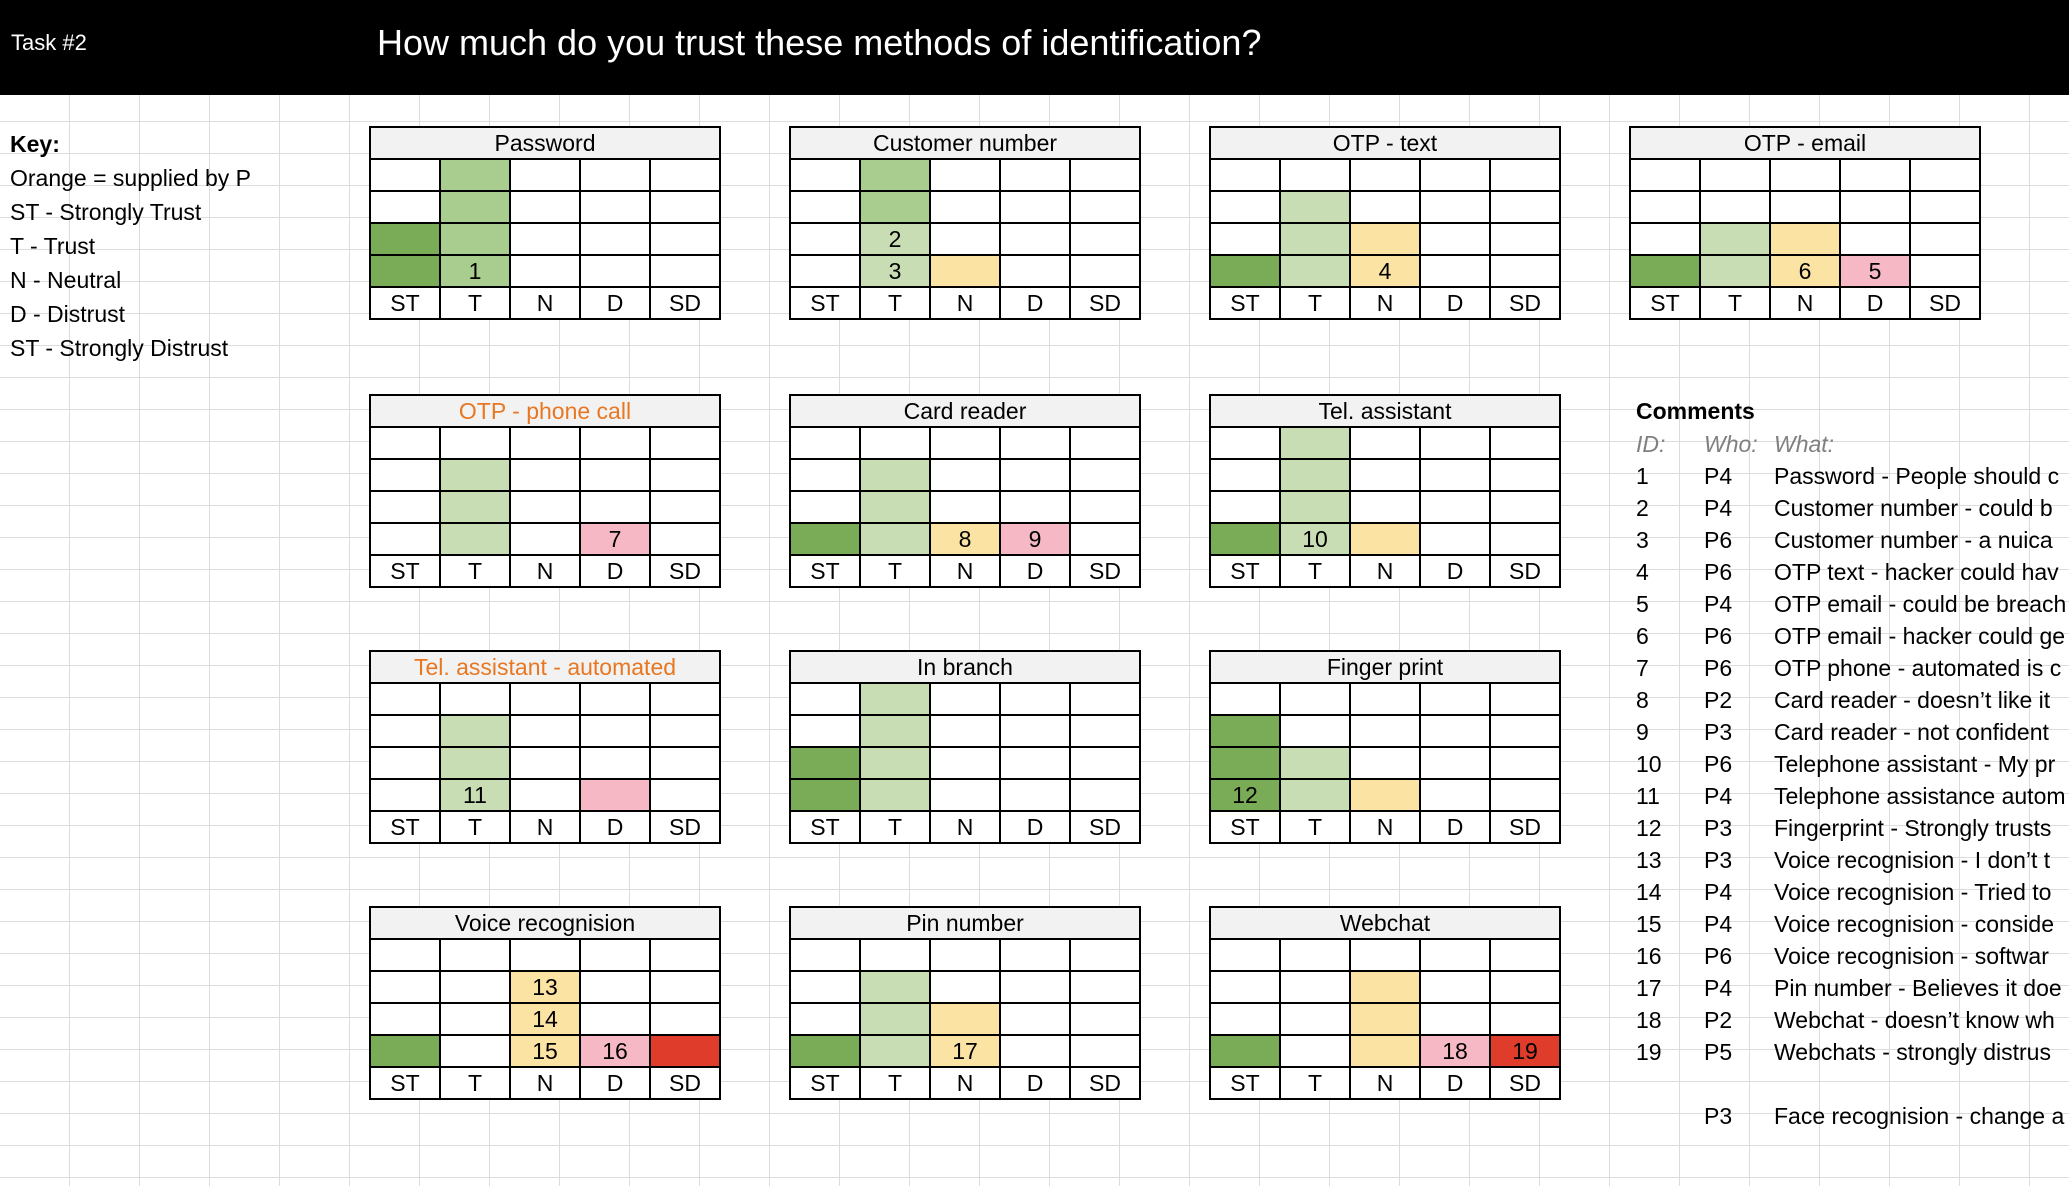 This screenshot has height=1186, width=2069. Describe the element at coordinates (895, 271) in the screenshot. I see `cell: 3` at that location.